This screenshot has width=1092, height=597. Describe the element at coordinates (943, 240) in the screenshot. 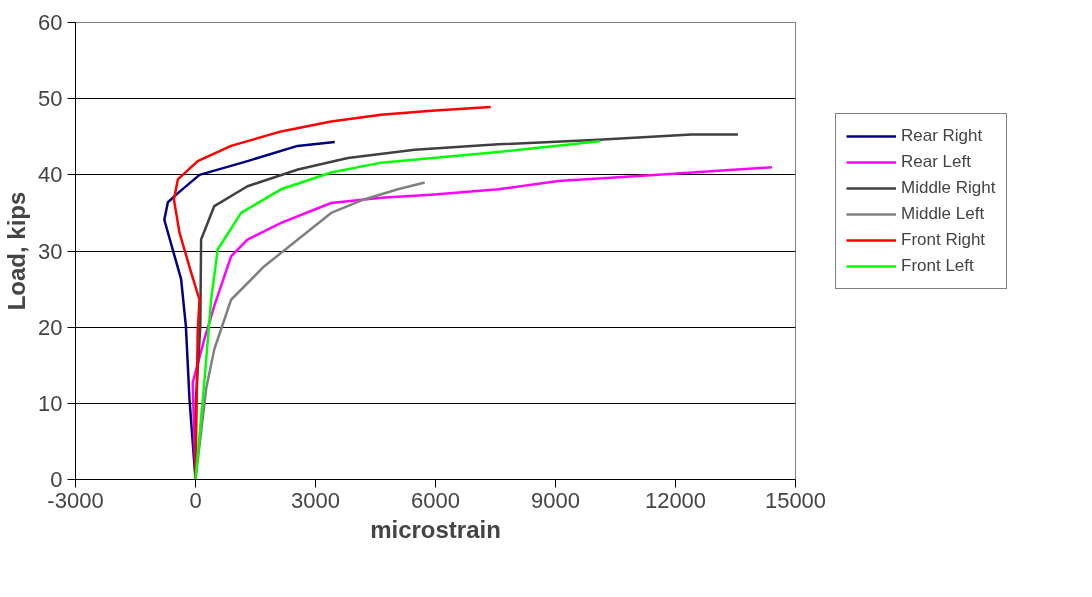

I see `legend-label: Front Right` at that location.